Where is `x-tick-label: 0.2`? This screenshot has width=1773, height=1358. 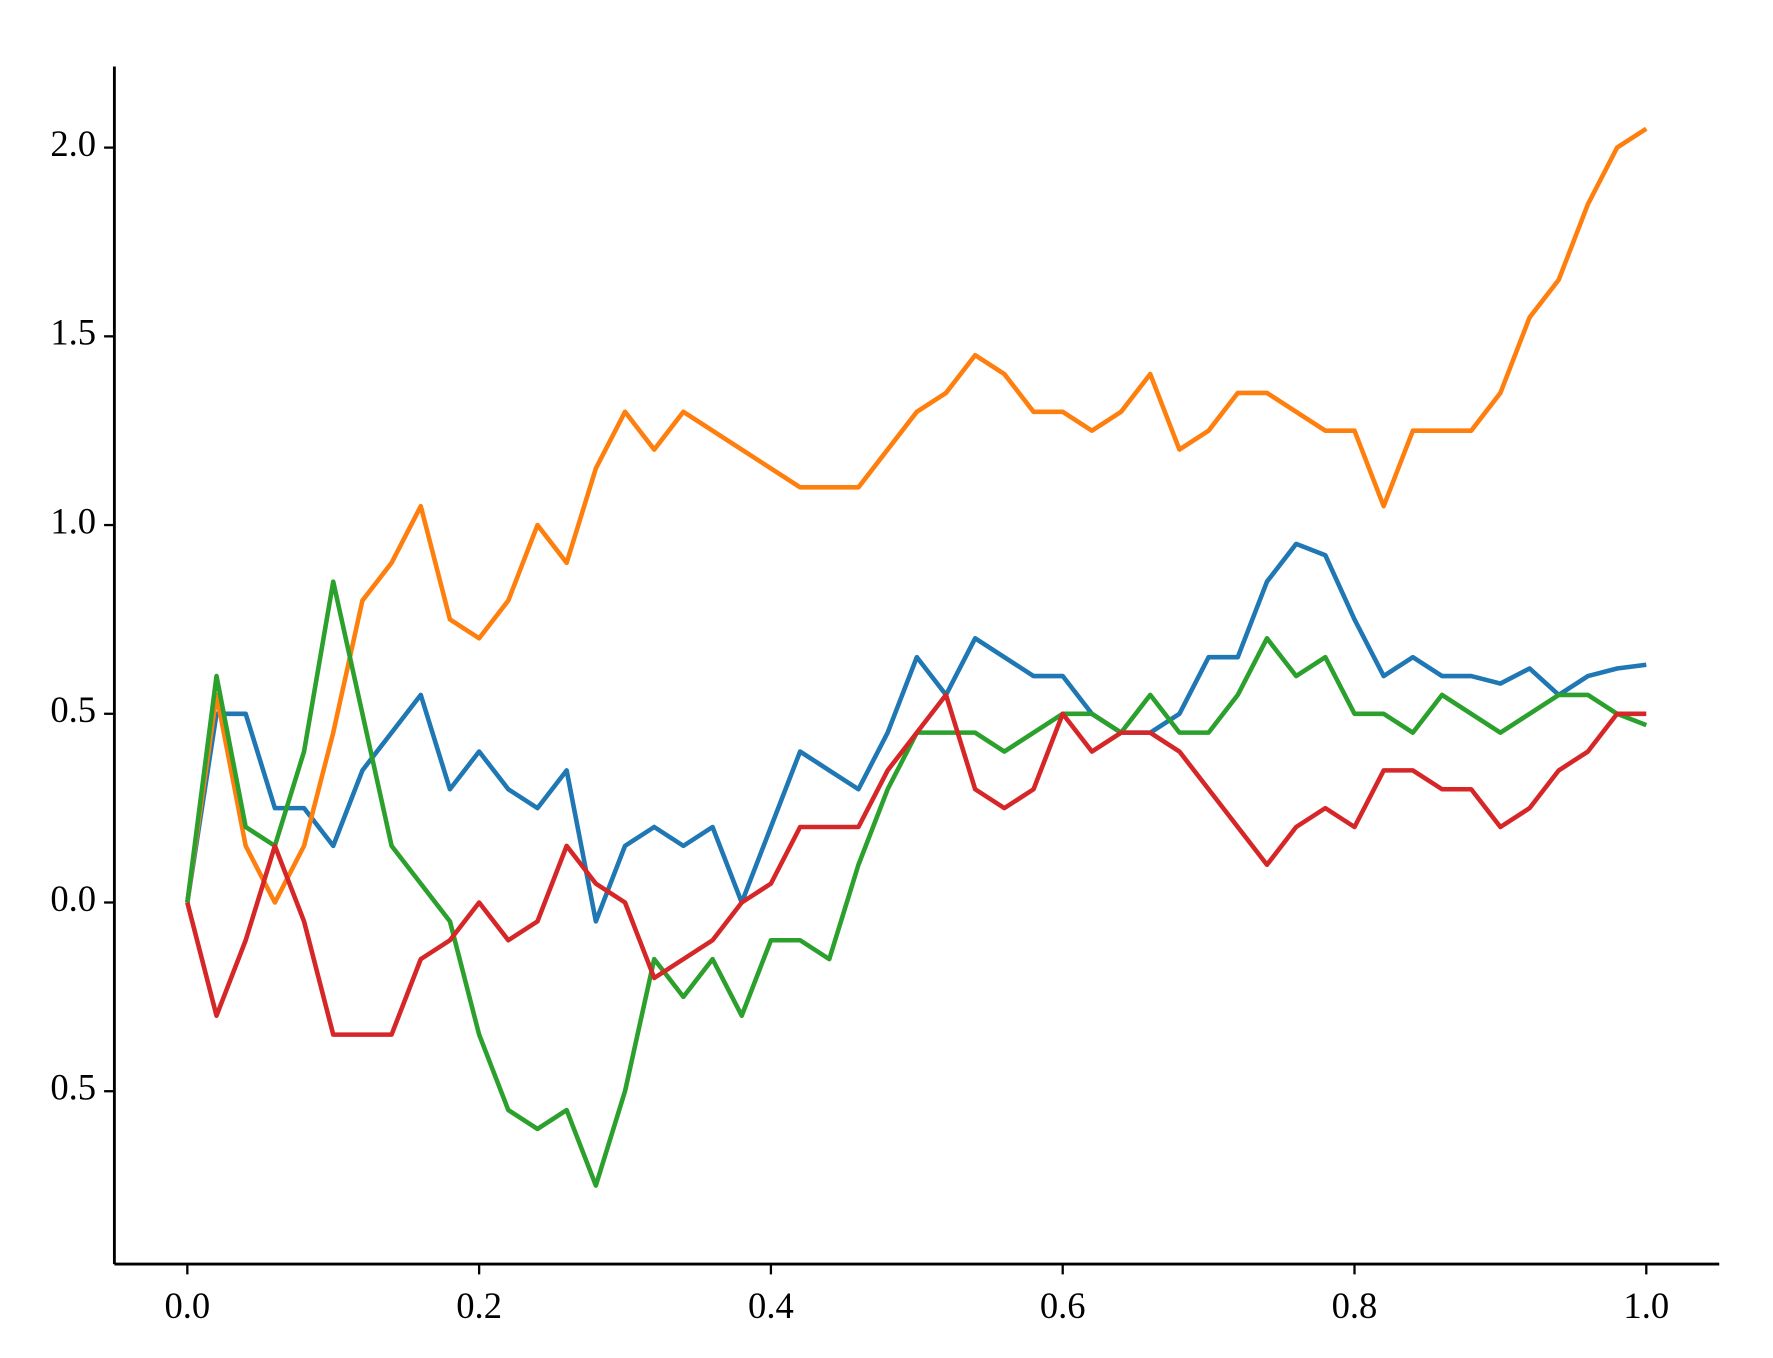 x-tick-label: 0.2 is located at coordinates (479, 1305).